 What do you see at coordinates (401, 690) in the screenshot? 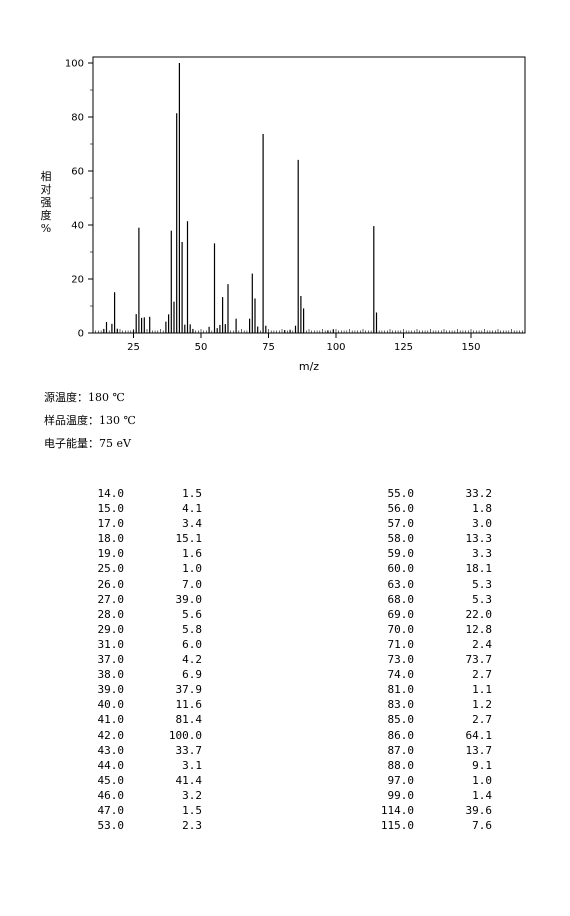
I see `mz-value: 81.0` at bounding box center [401, 690].